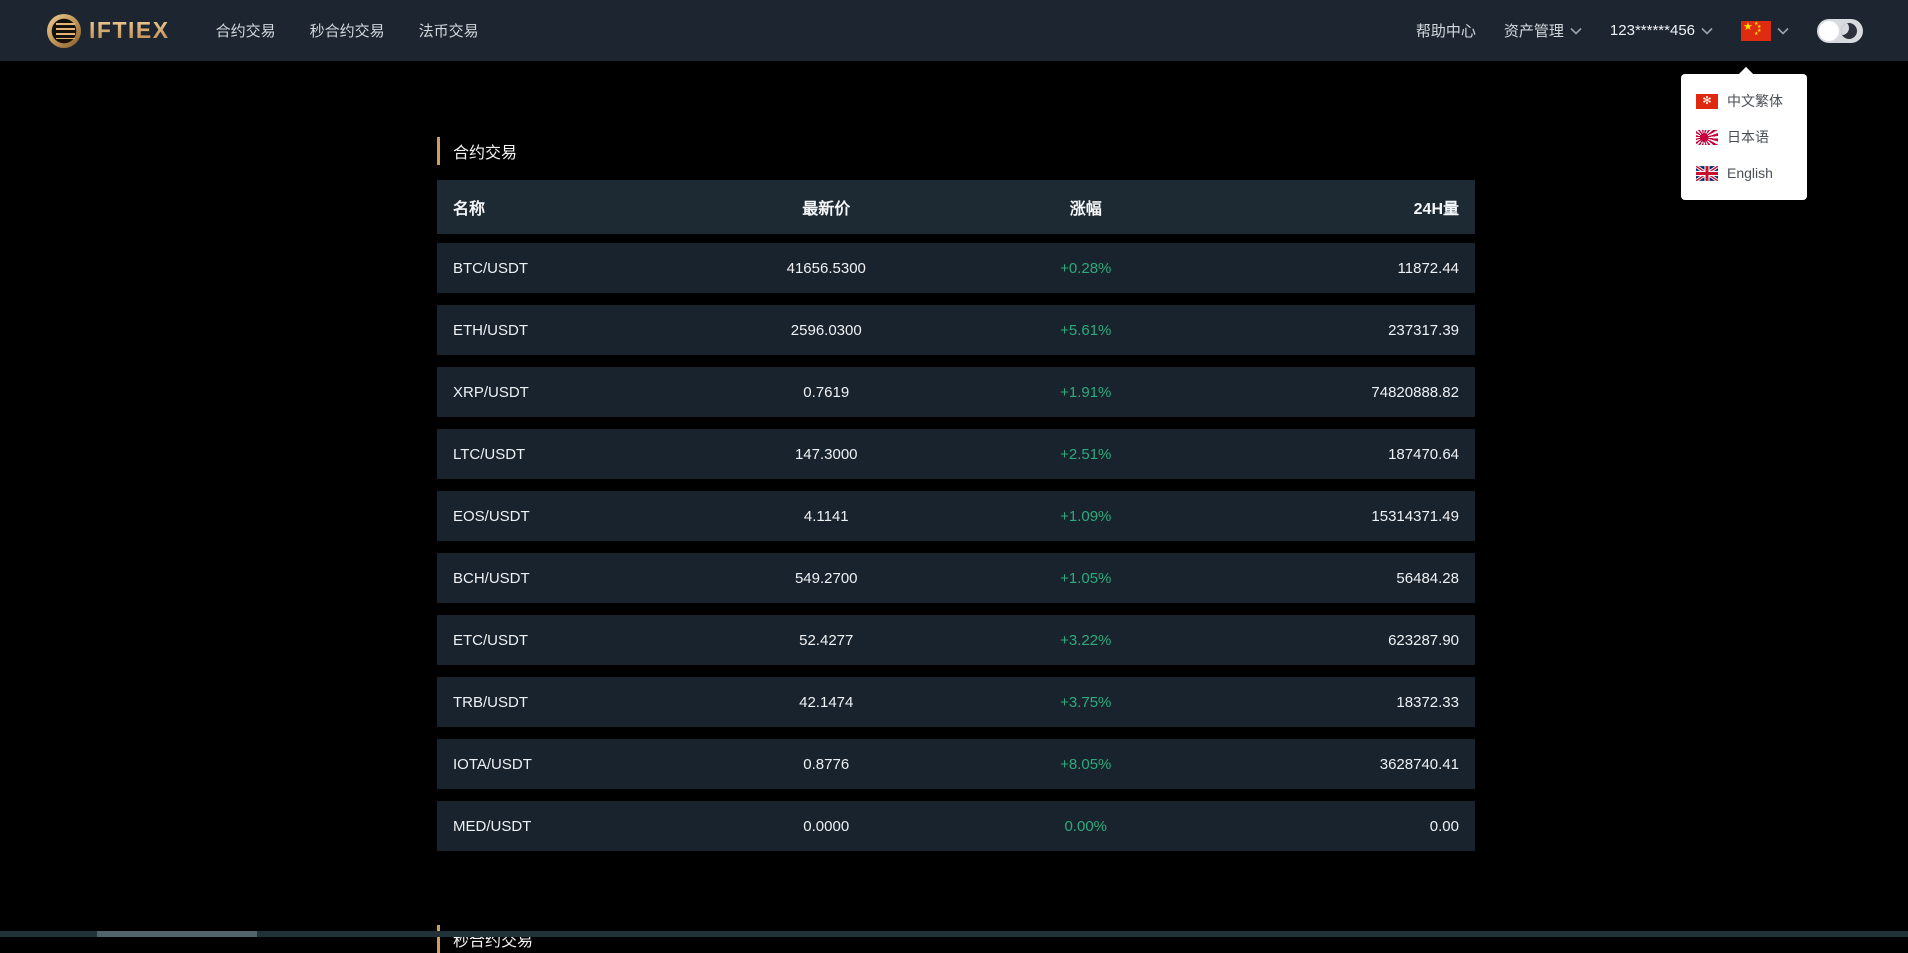 The image size is (1908, 953). Describe the element at coordinates (177, 934) in the screenshot. I see `horizontal-scrollbar-thumb` at that location.